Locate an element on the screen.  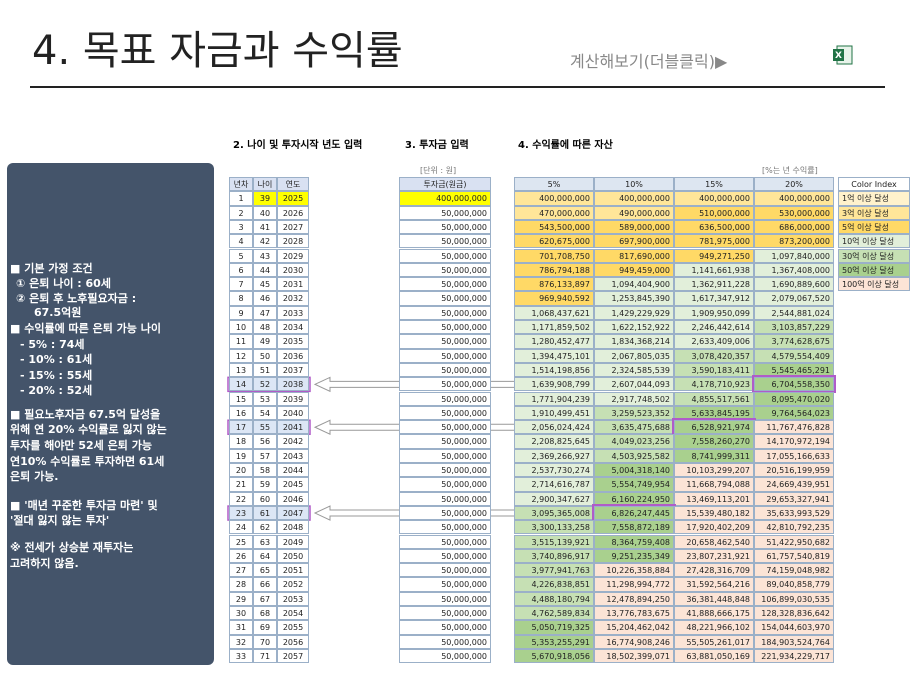
value-cell: 1,362,911,228 is located at coordinates (714, 284).